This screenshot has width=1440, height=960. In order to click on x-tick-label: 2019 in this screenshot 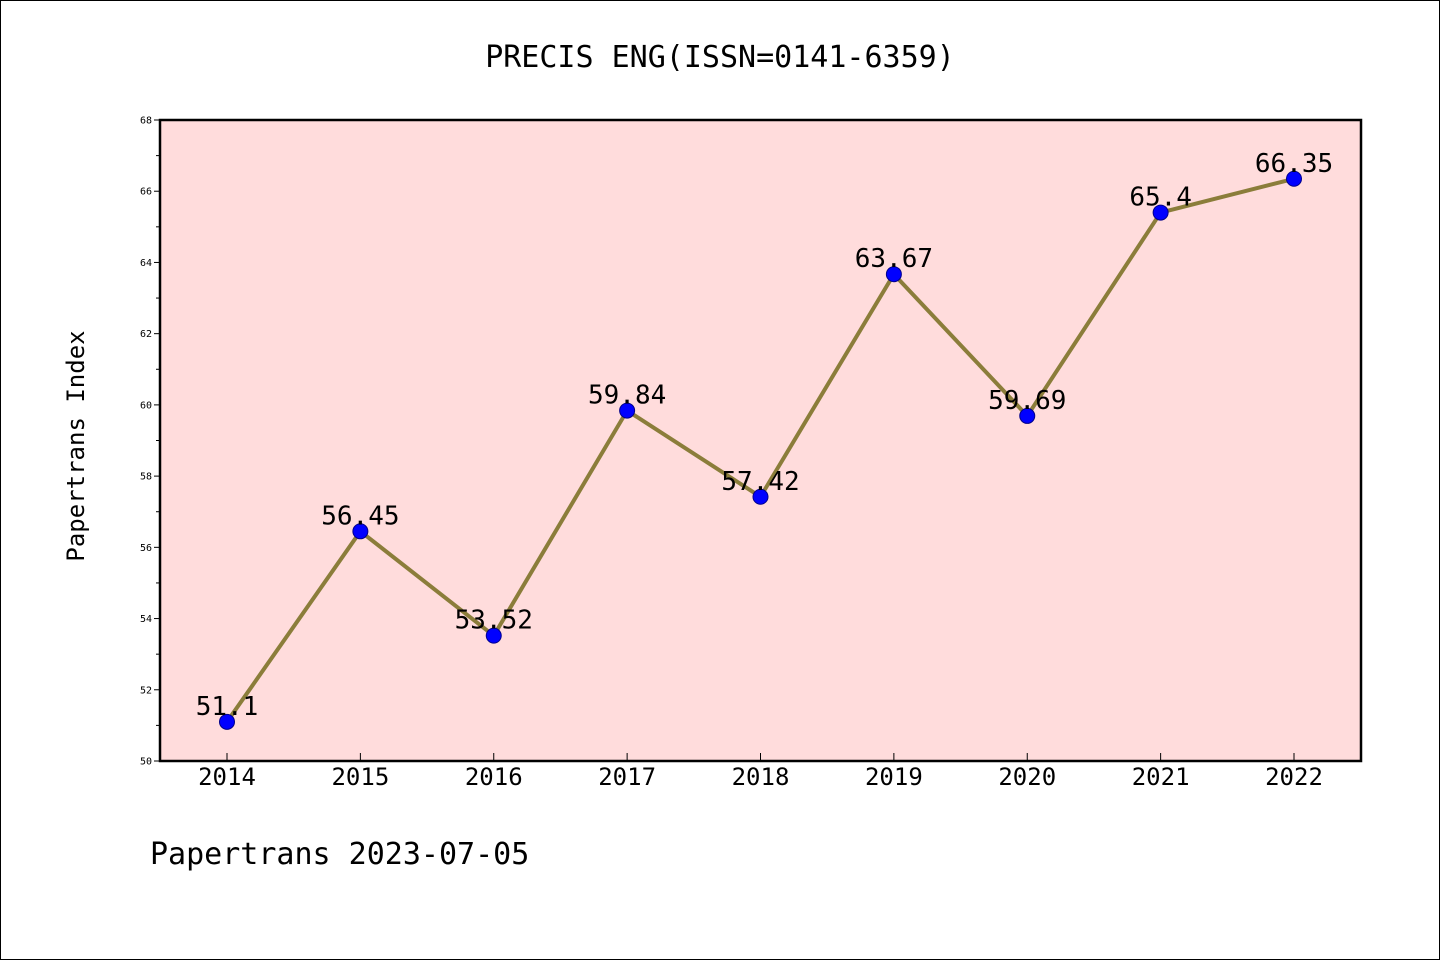, I will do `click(894, 777)`.